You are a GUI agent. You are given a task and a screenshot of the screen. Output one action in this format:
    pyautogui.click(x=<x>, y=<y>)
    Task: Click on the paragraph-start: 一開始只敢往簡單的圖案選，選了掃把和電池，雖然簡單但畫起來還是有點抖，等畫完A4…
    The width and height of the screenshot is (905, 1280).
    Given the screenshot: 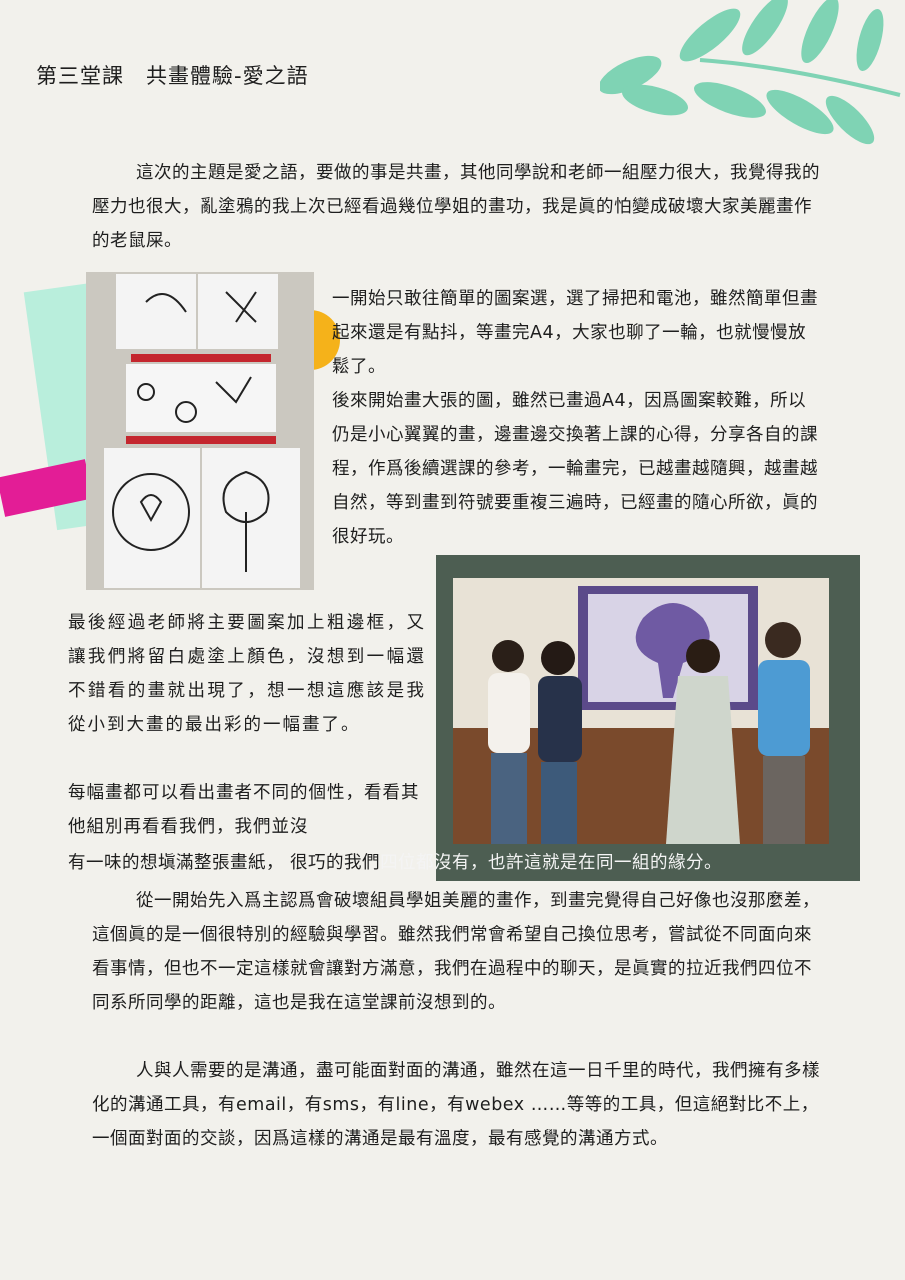 What is the action you would take?
    pyautogui.click(x=575, y=333)
    